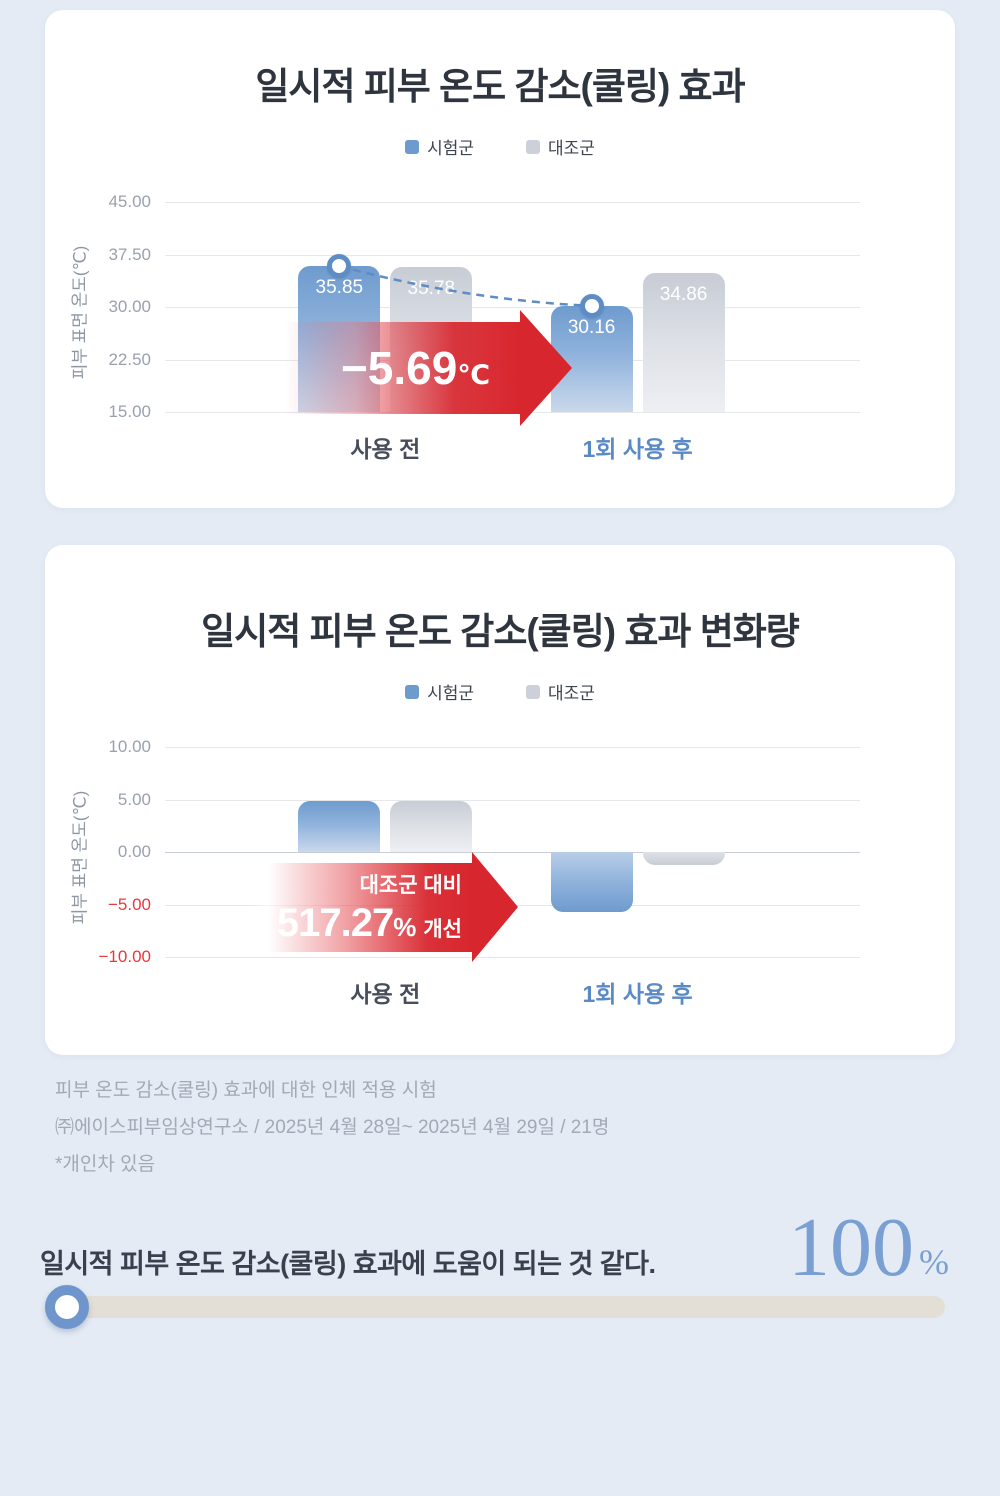 The width and height of the screenshot is (1000, 1496). Describe the element at coordinates (431, 288) in the screenshot. I see `bar-value-label: 35.78` at that location.